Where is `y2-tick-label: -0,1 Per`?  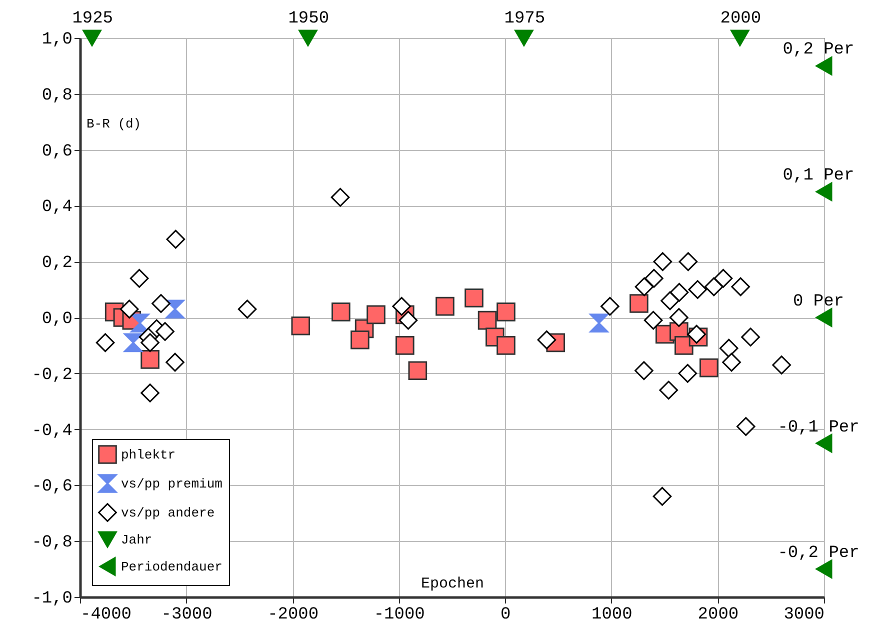
y2-tick-label: -0,1 Per is located at coordinates (819, 428).